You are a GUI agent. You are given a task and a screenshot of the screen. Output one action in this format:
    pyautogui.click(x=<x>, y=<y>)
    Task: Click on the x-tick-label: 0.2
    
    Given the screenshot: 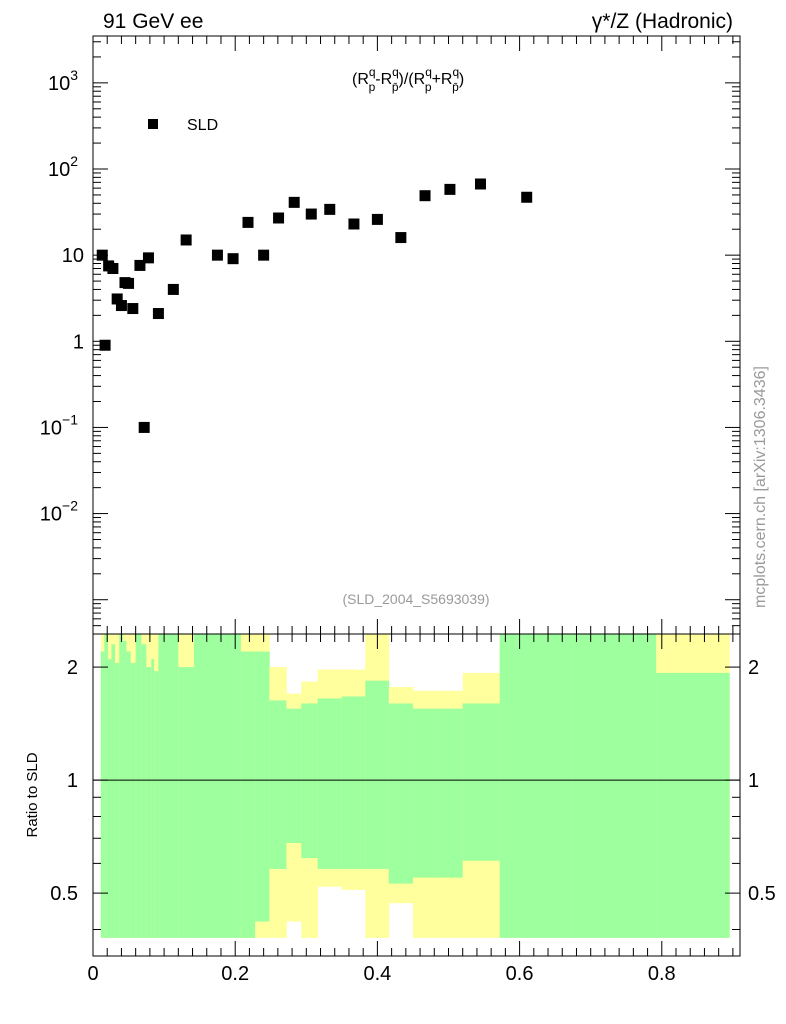 What is the action you would take?
    pyautogui.click(x=235, y=974)
    